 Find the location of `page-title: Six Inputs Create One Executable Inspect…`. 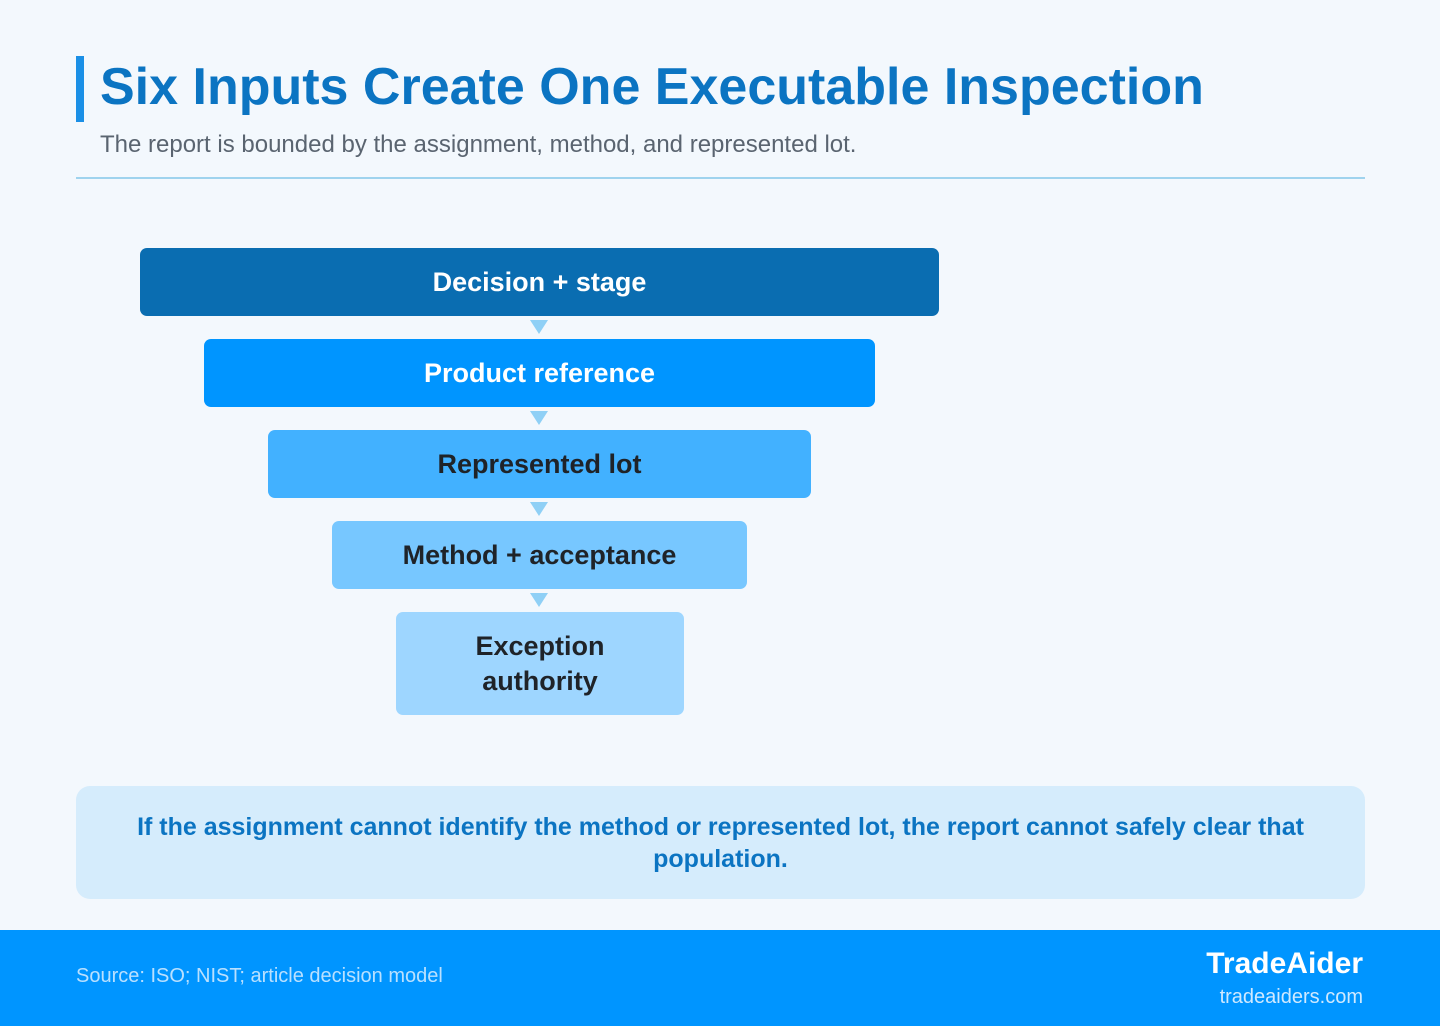

page-title: Six Inputs Create One Executable Inspect… is located at coordinates (652, 87).